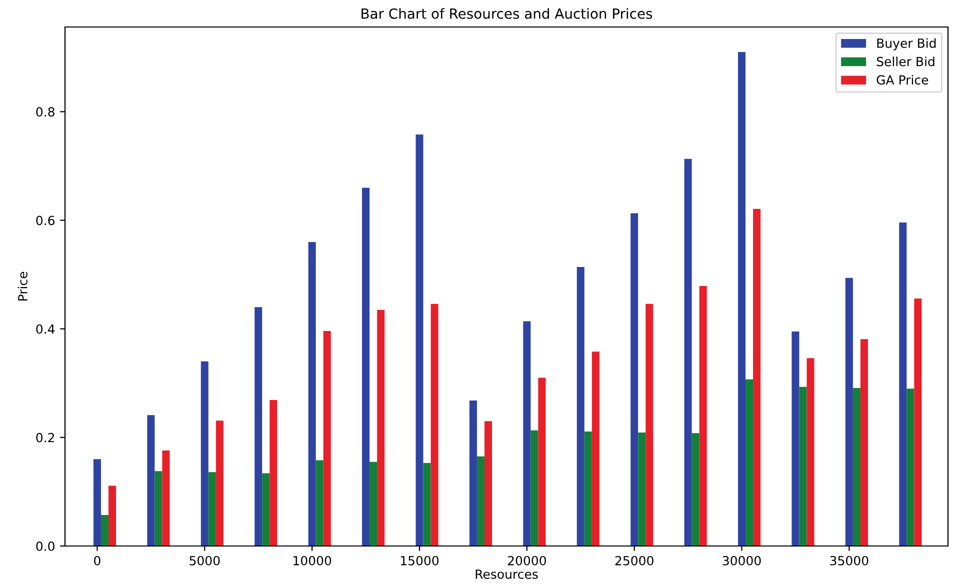  What do you see at coordinates (205, 561) in the screenshot?
I see `x-tick-label: 5000` at bounding box center [205, 561].